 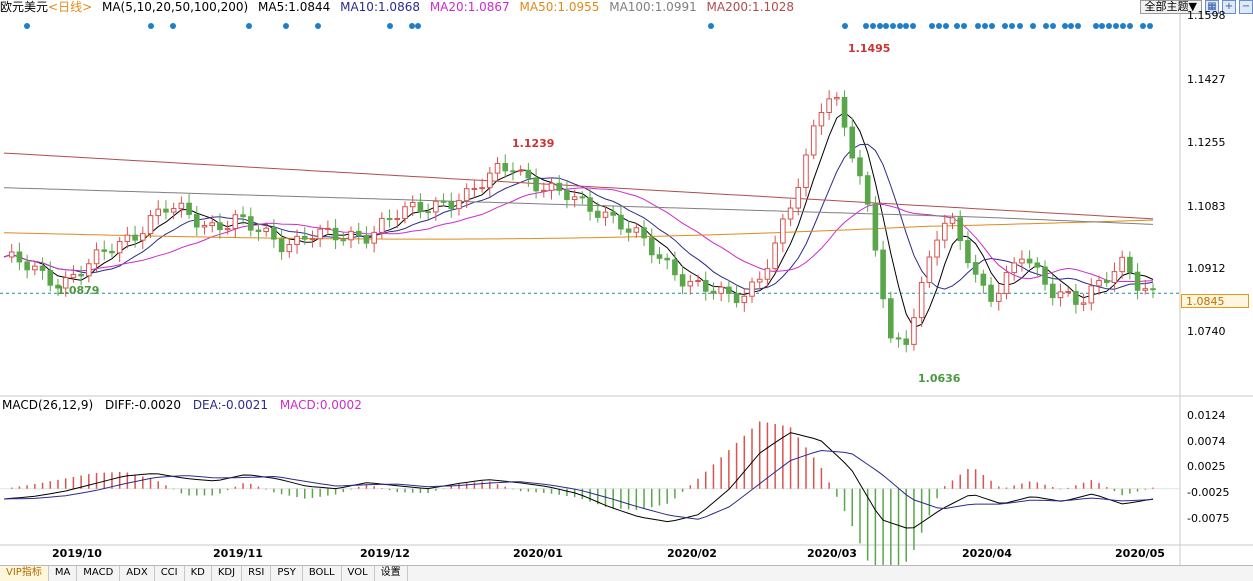 I want to click on plus-icon: +, so click(x=1229, y=7).